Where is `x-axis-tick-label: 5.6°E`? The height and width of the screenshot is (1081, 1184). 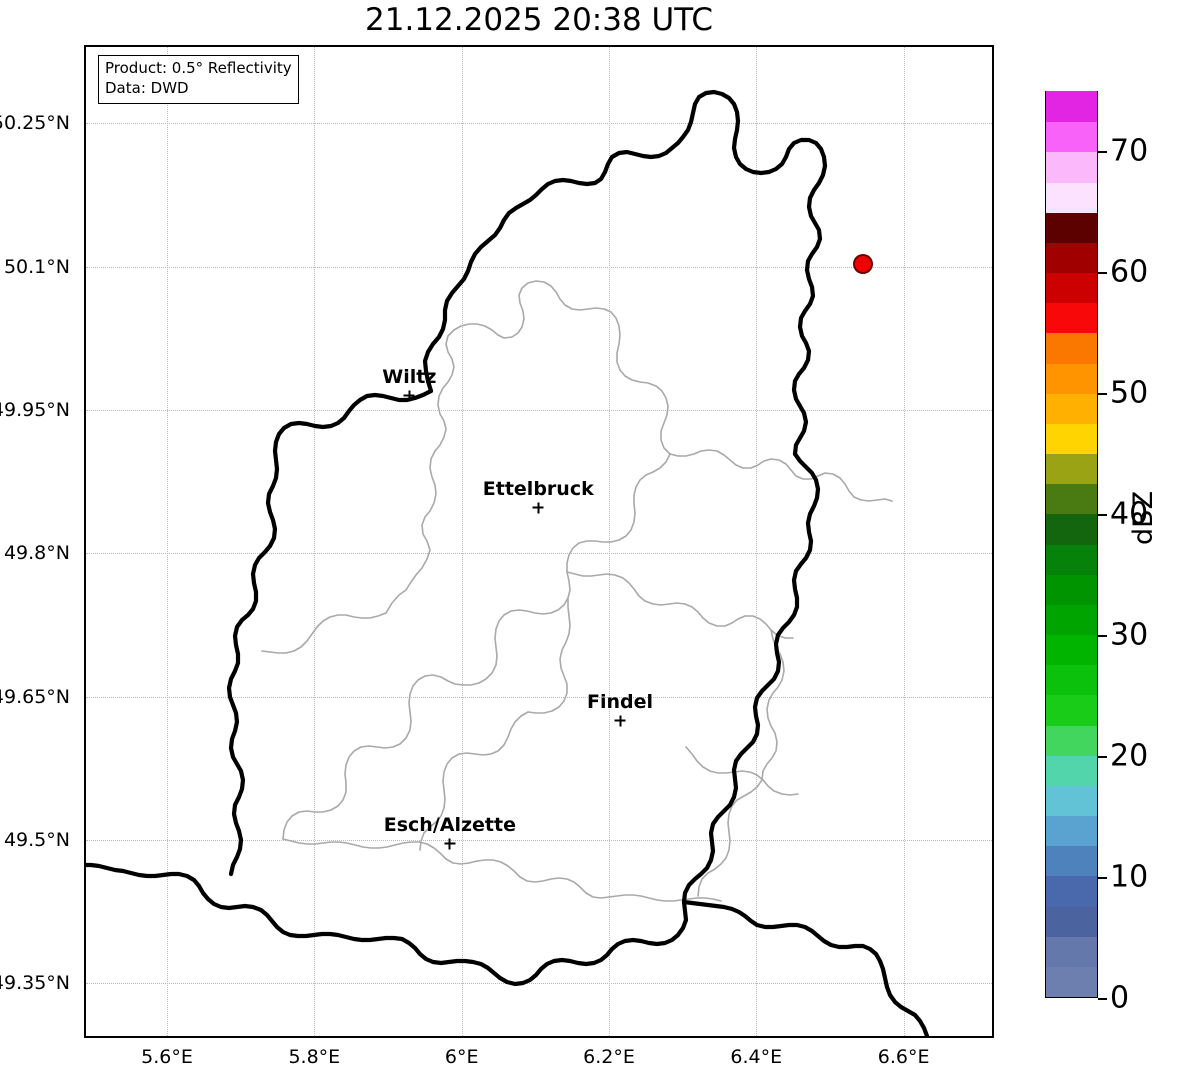
x-axis-tick-label: 5.6°E is located at coordinates (167, 1057).